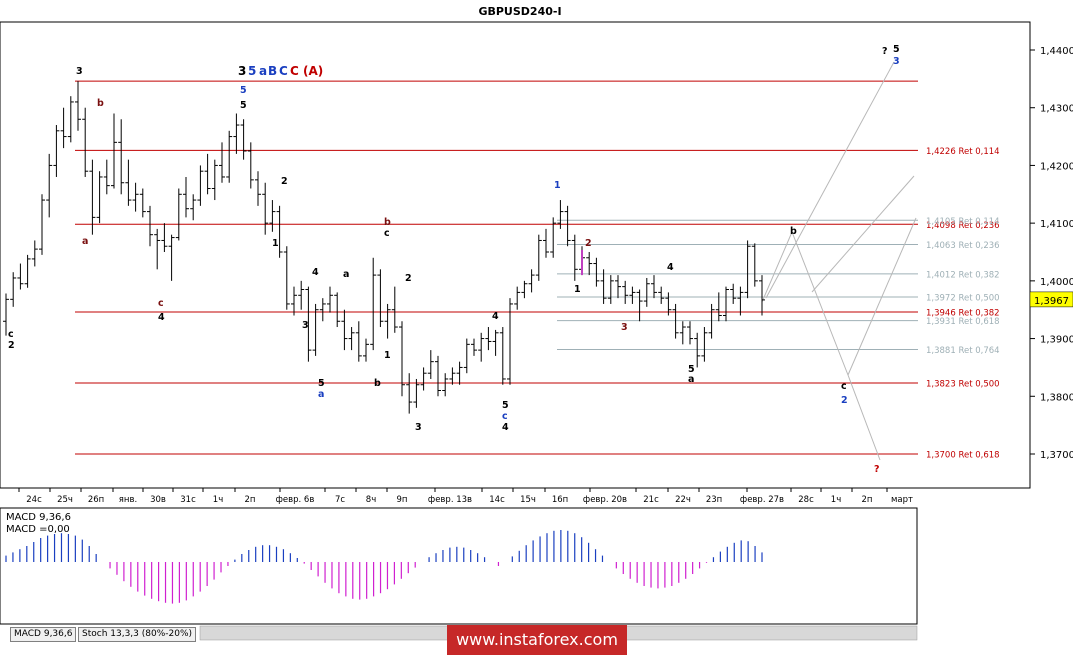 This screenshot has width=1073, height=656. Describe the element at coordinates (137, 634) in the screenshot. I see `tab-stoch: Stoch 13,3,3 (80%-20%)` at that location.